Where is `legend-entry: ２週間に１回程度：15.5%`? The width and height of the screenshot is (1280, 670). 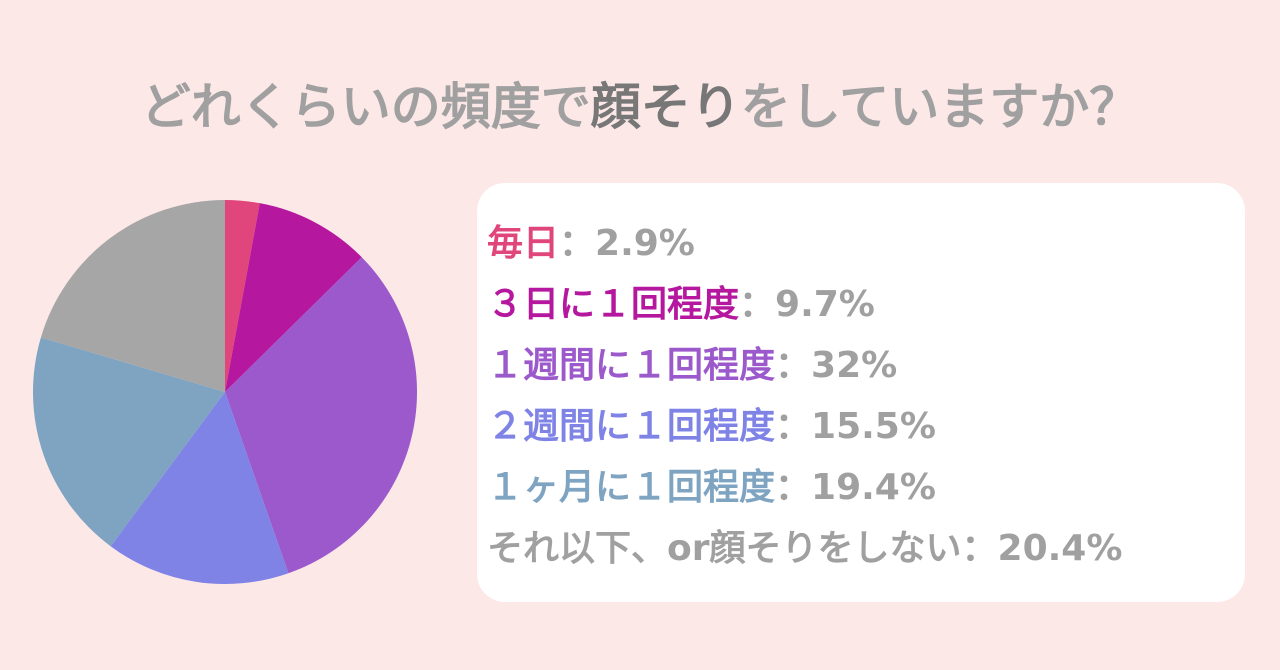
legend-entry: ２週間に１回程度：15.5% is located at coordinates (866, 426).